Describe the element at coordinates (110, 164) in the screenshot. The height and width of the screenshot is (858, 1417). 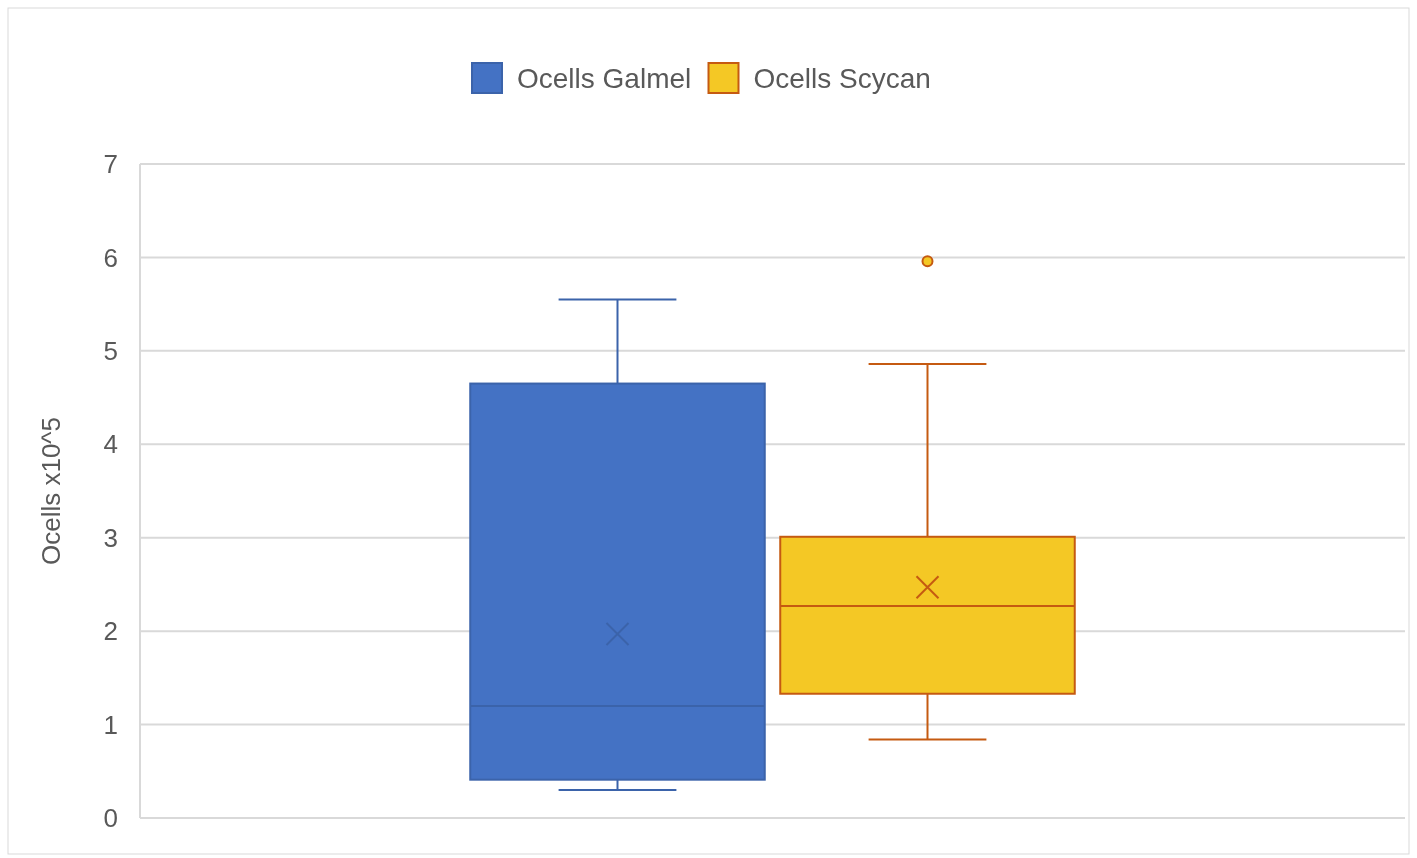
I see `y-tick-label: 7` at that location.